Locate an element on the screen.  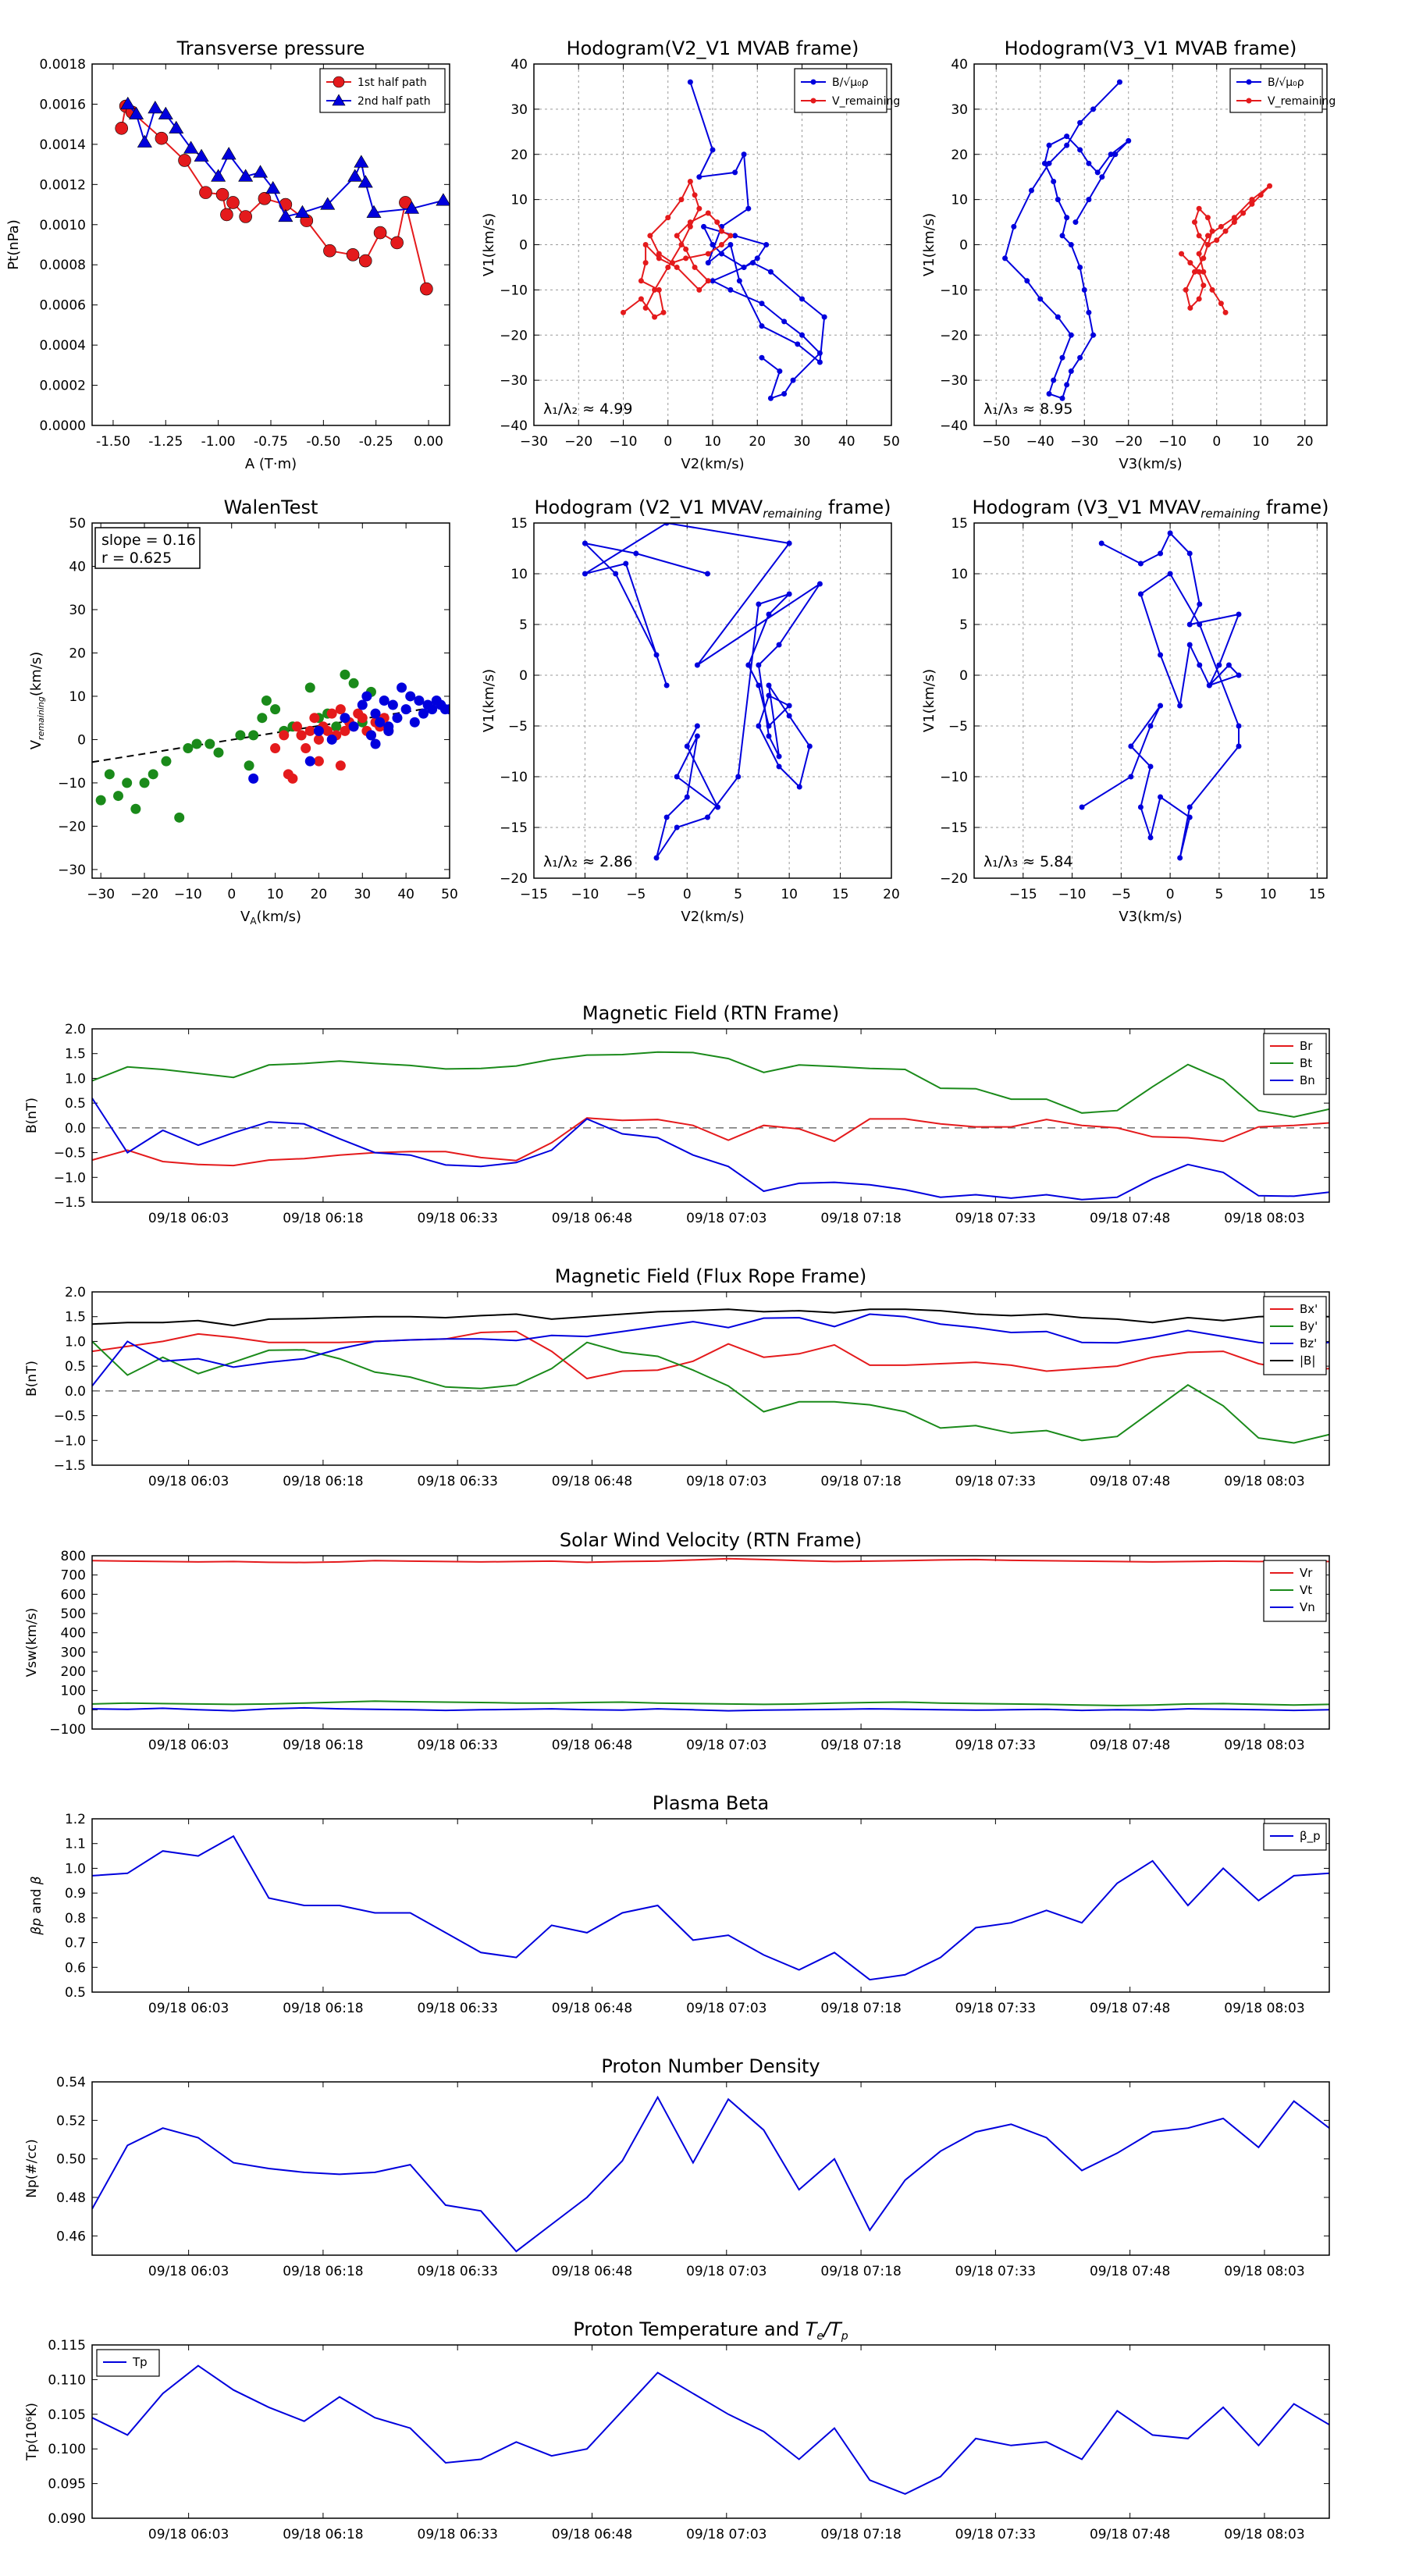
series-line-Bx' is located at coordinates (711, 1355).